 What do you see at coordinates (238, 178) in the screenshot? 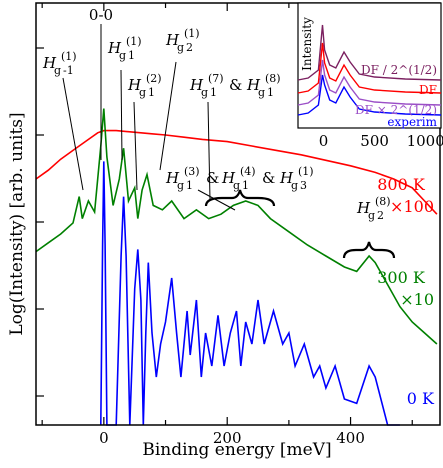
I see `annotation-hg4-1: Hg(4)1` at bounding box center [238, 178].